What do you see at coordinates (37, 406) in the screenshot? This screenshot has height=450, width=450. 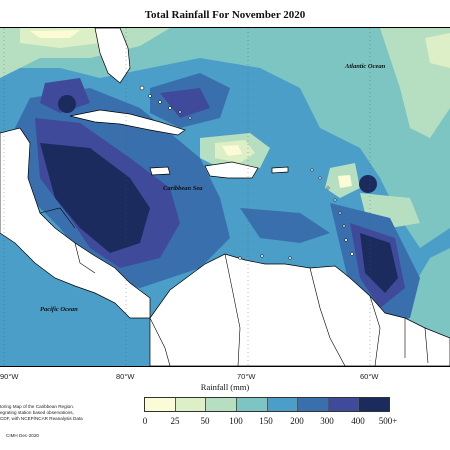 I see `description-line: toring Map of the Caribbean Region.` at bounding box center [37, 406].